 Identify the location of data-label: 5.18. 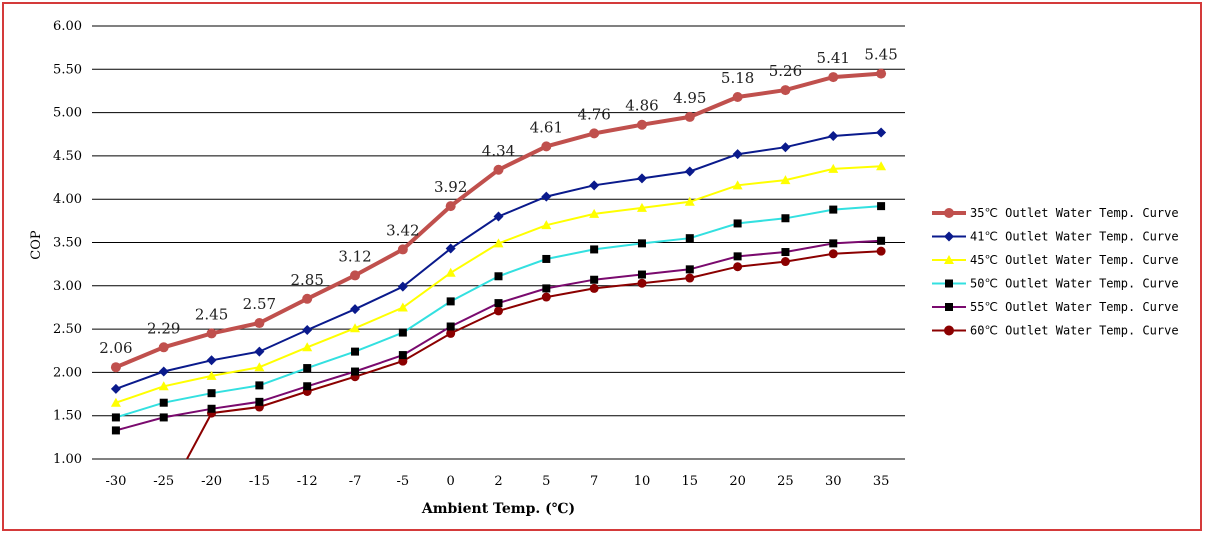
(737, 78).